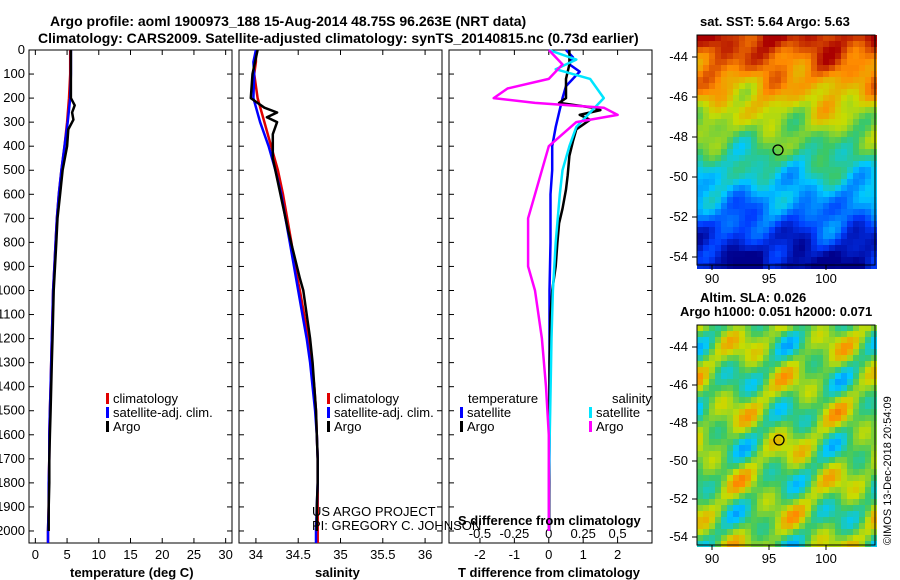 This screenshot has height=580, width=900. I want to click on x-tick-label: 1, so click(583, 554).